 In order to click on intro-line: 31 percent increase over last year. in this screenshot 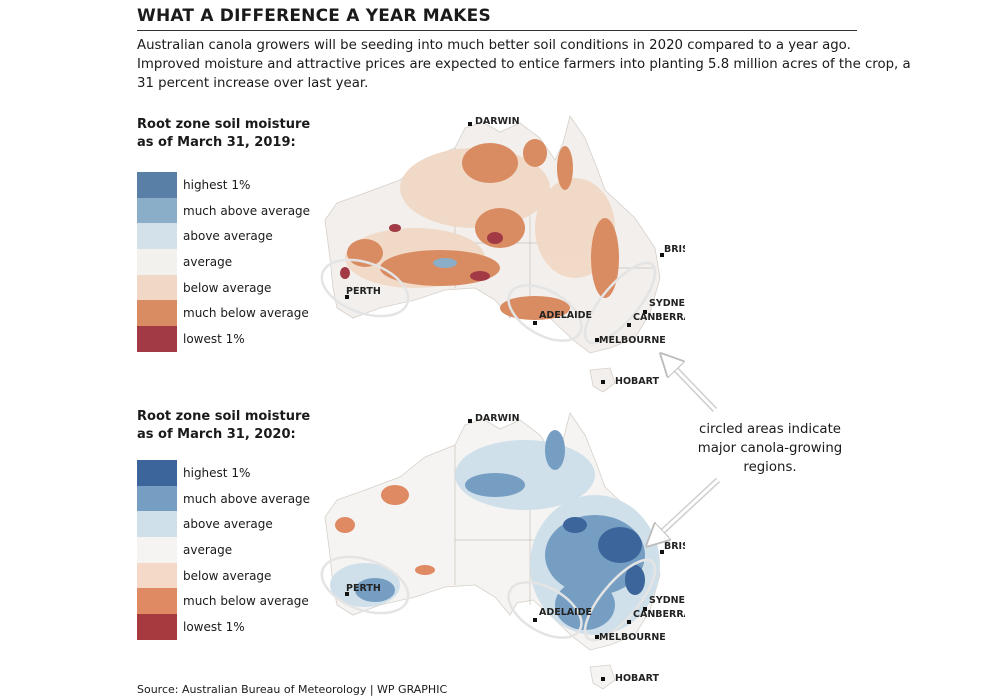, I will do `click(253, 83)`.